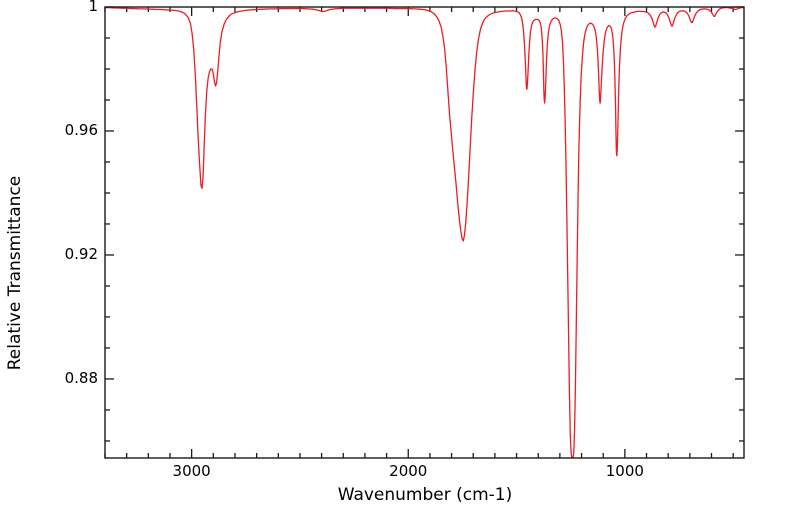 The image size is (799, 516). Describe the element at coordinates (425, 495) in the screenshot. I see `x-axis-title: Wavenumber (cm-1)` at that location.